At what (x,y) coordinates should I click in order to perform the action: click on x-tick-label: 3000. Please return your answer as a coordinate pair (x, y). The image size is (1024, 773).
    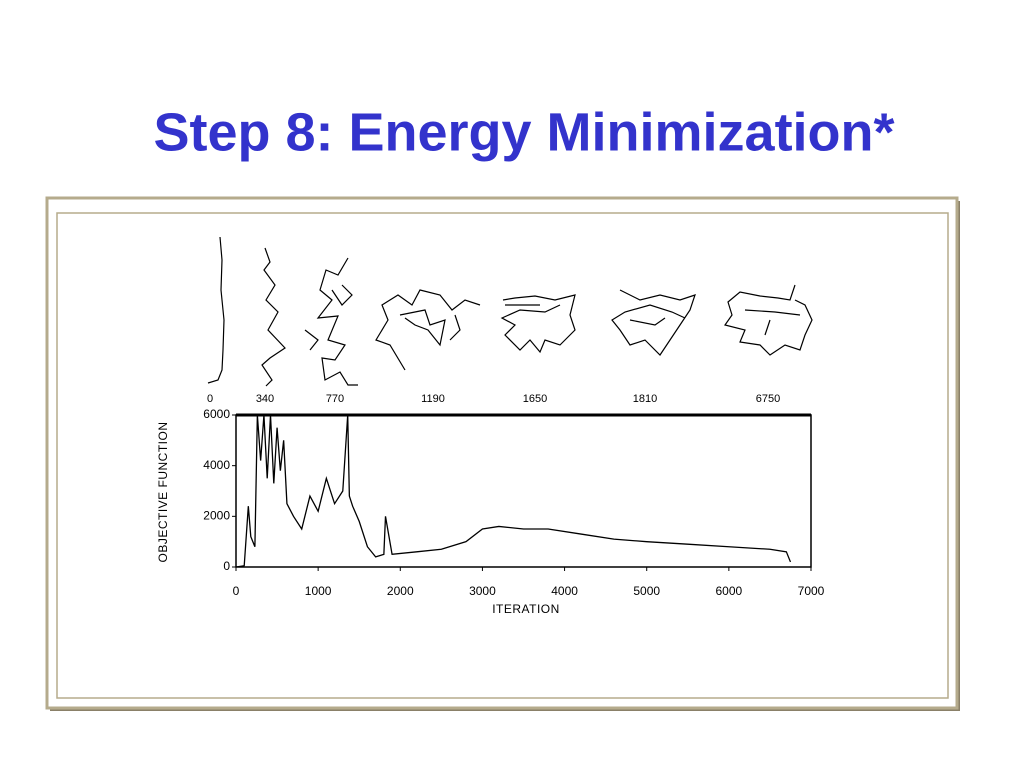
    Looking at the image, I should click on (482, 591).